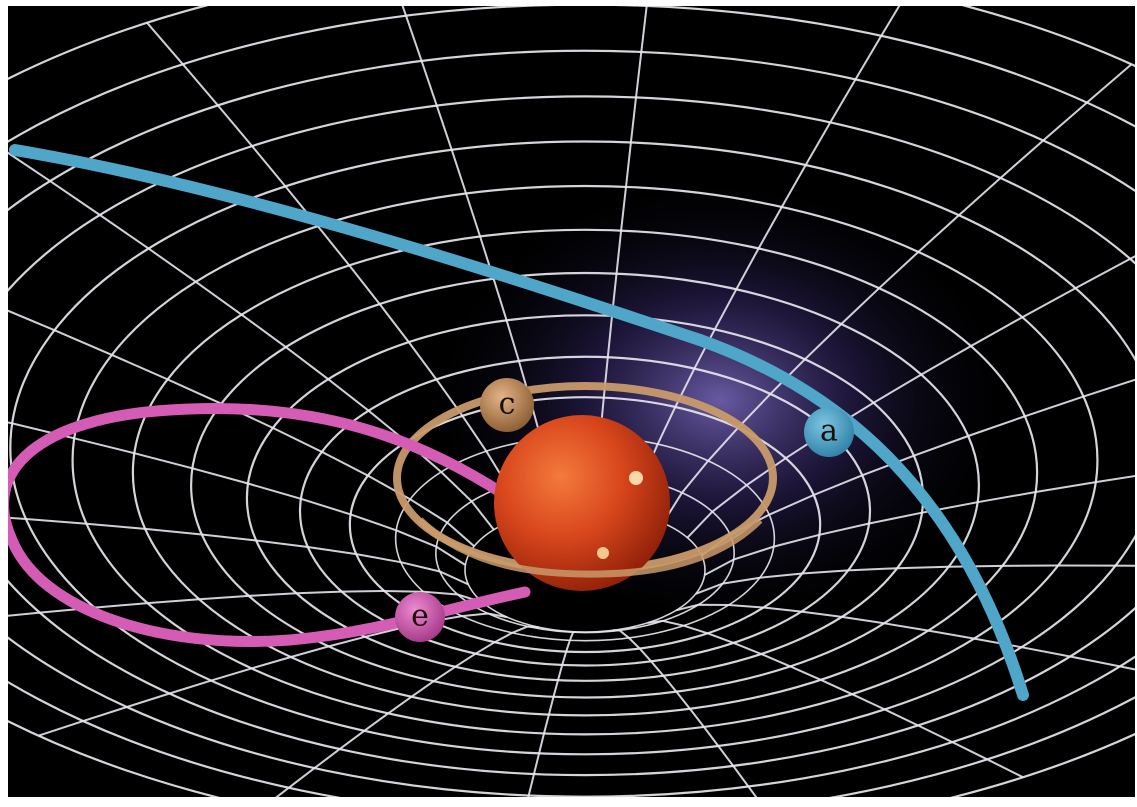 This screenshot has width=1137, height=807. I want to click on marker-a-icon: a, so click(829, 432).